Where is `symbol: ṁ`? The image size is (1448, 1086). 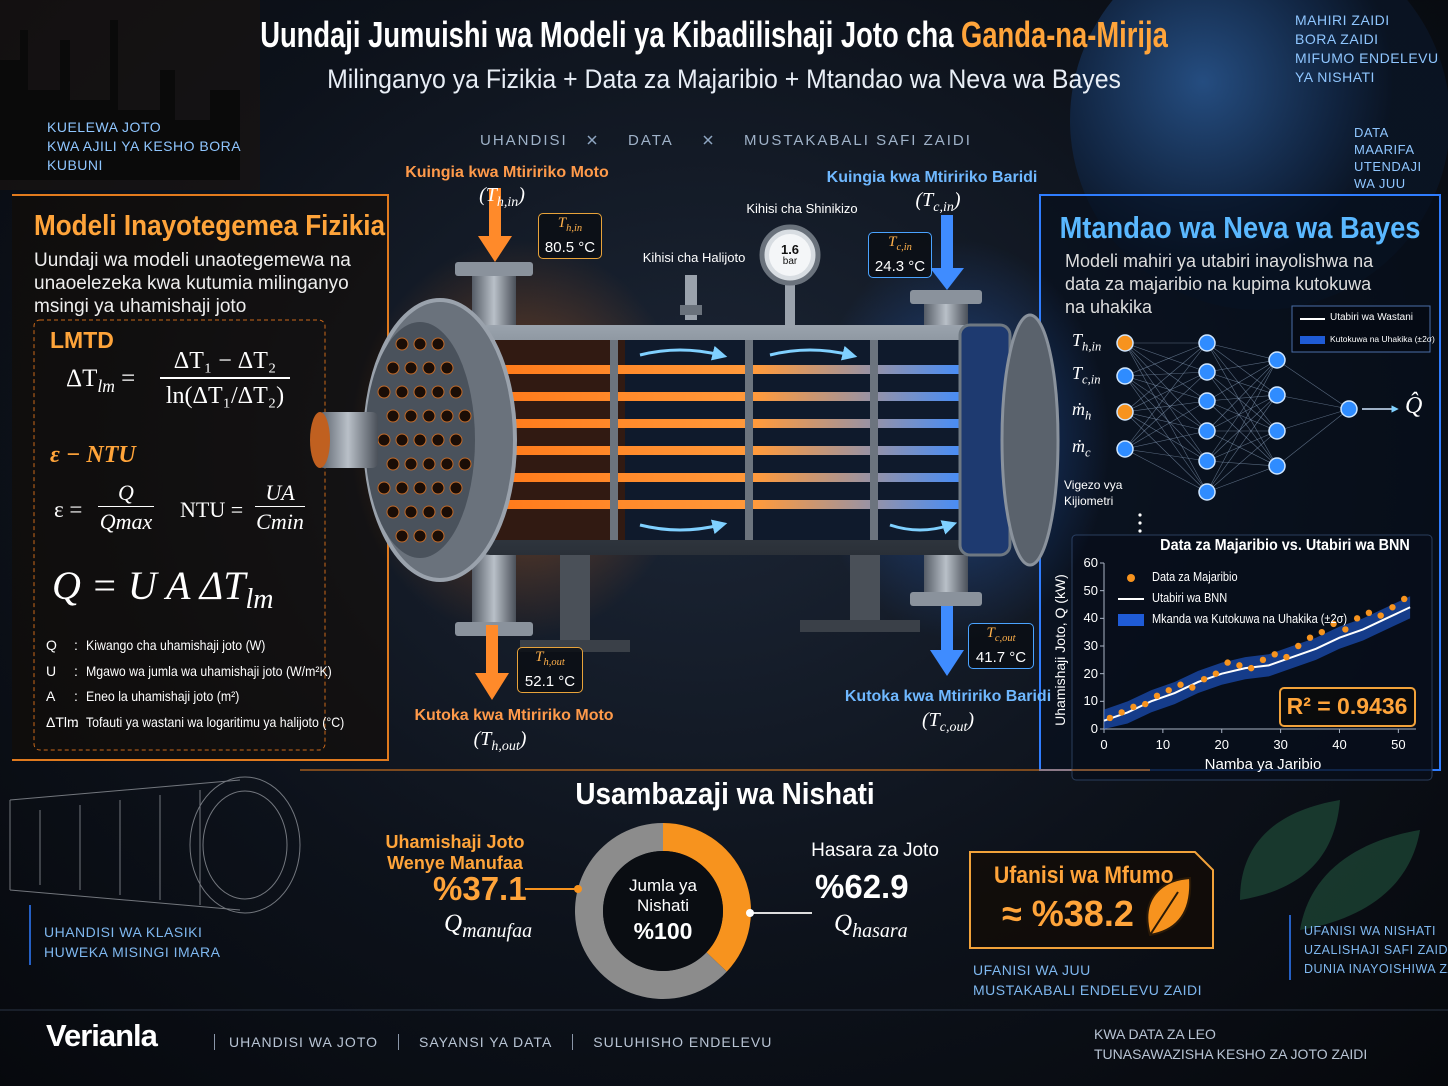
symbol: ṁ is located at coordinates (1078, 446).